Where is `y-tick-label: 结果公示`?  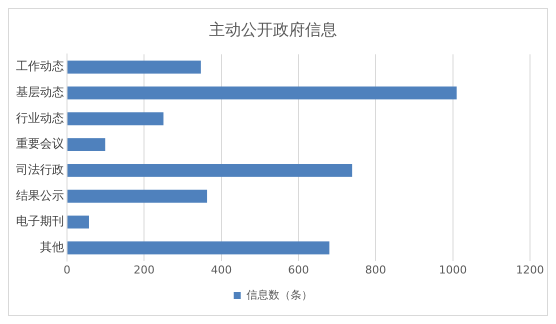 y-tick-label: 结果公示 is located at coordinates (40, 195).